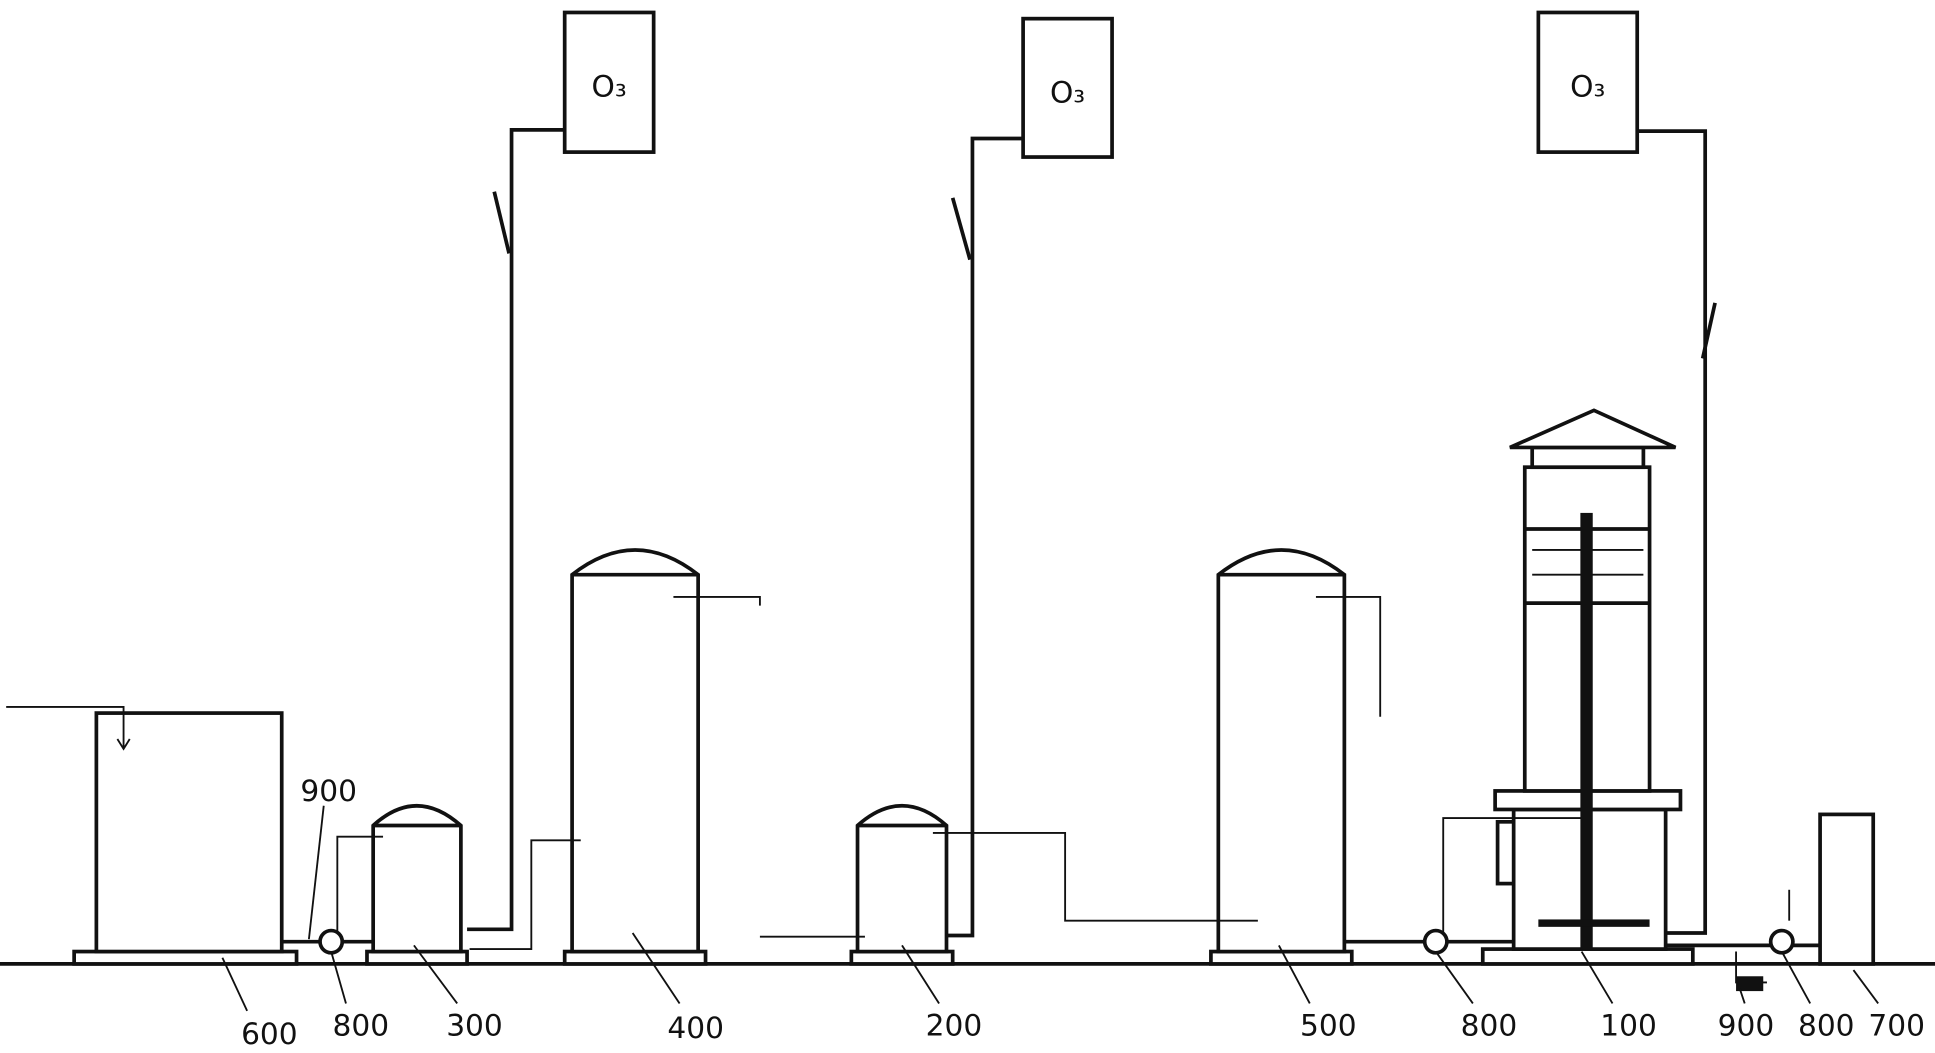 The image size is (1935, 1053). What do you see at coordinates (1896, 1025) in the screenshot?
I see `callout-label: 700` at bounding box center [1896, 1025].